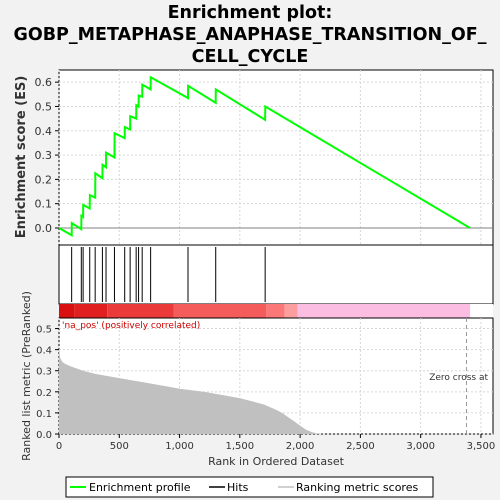 The width and height of the screenshot is (500, 500). Describe the element at coordinates (44, 131) in the screenshot. I see `es-y-tick-label: 0.4` at that location.